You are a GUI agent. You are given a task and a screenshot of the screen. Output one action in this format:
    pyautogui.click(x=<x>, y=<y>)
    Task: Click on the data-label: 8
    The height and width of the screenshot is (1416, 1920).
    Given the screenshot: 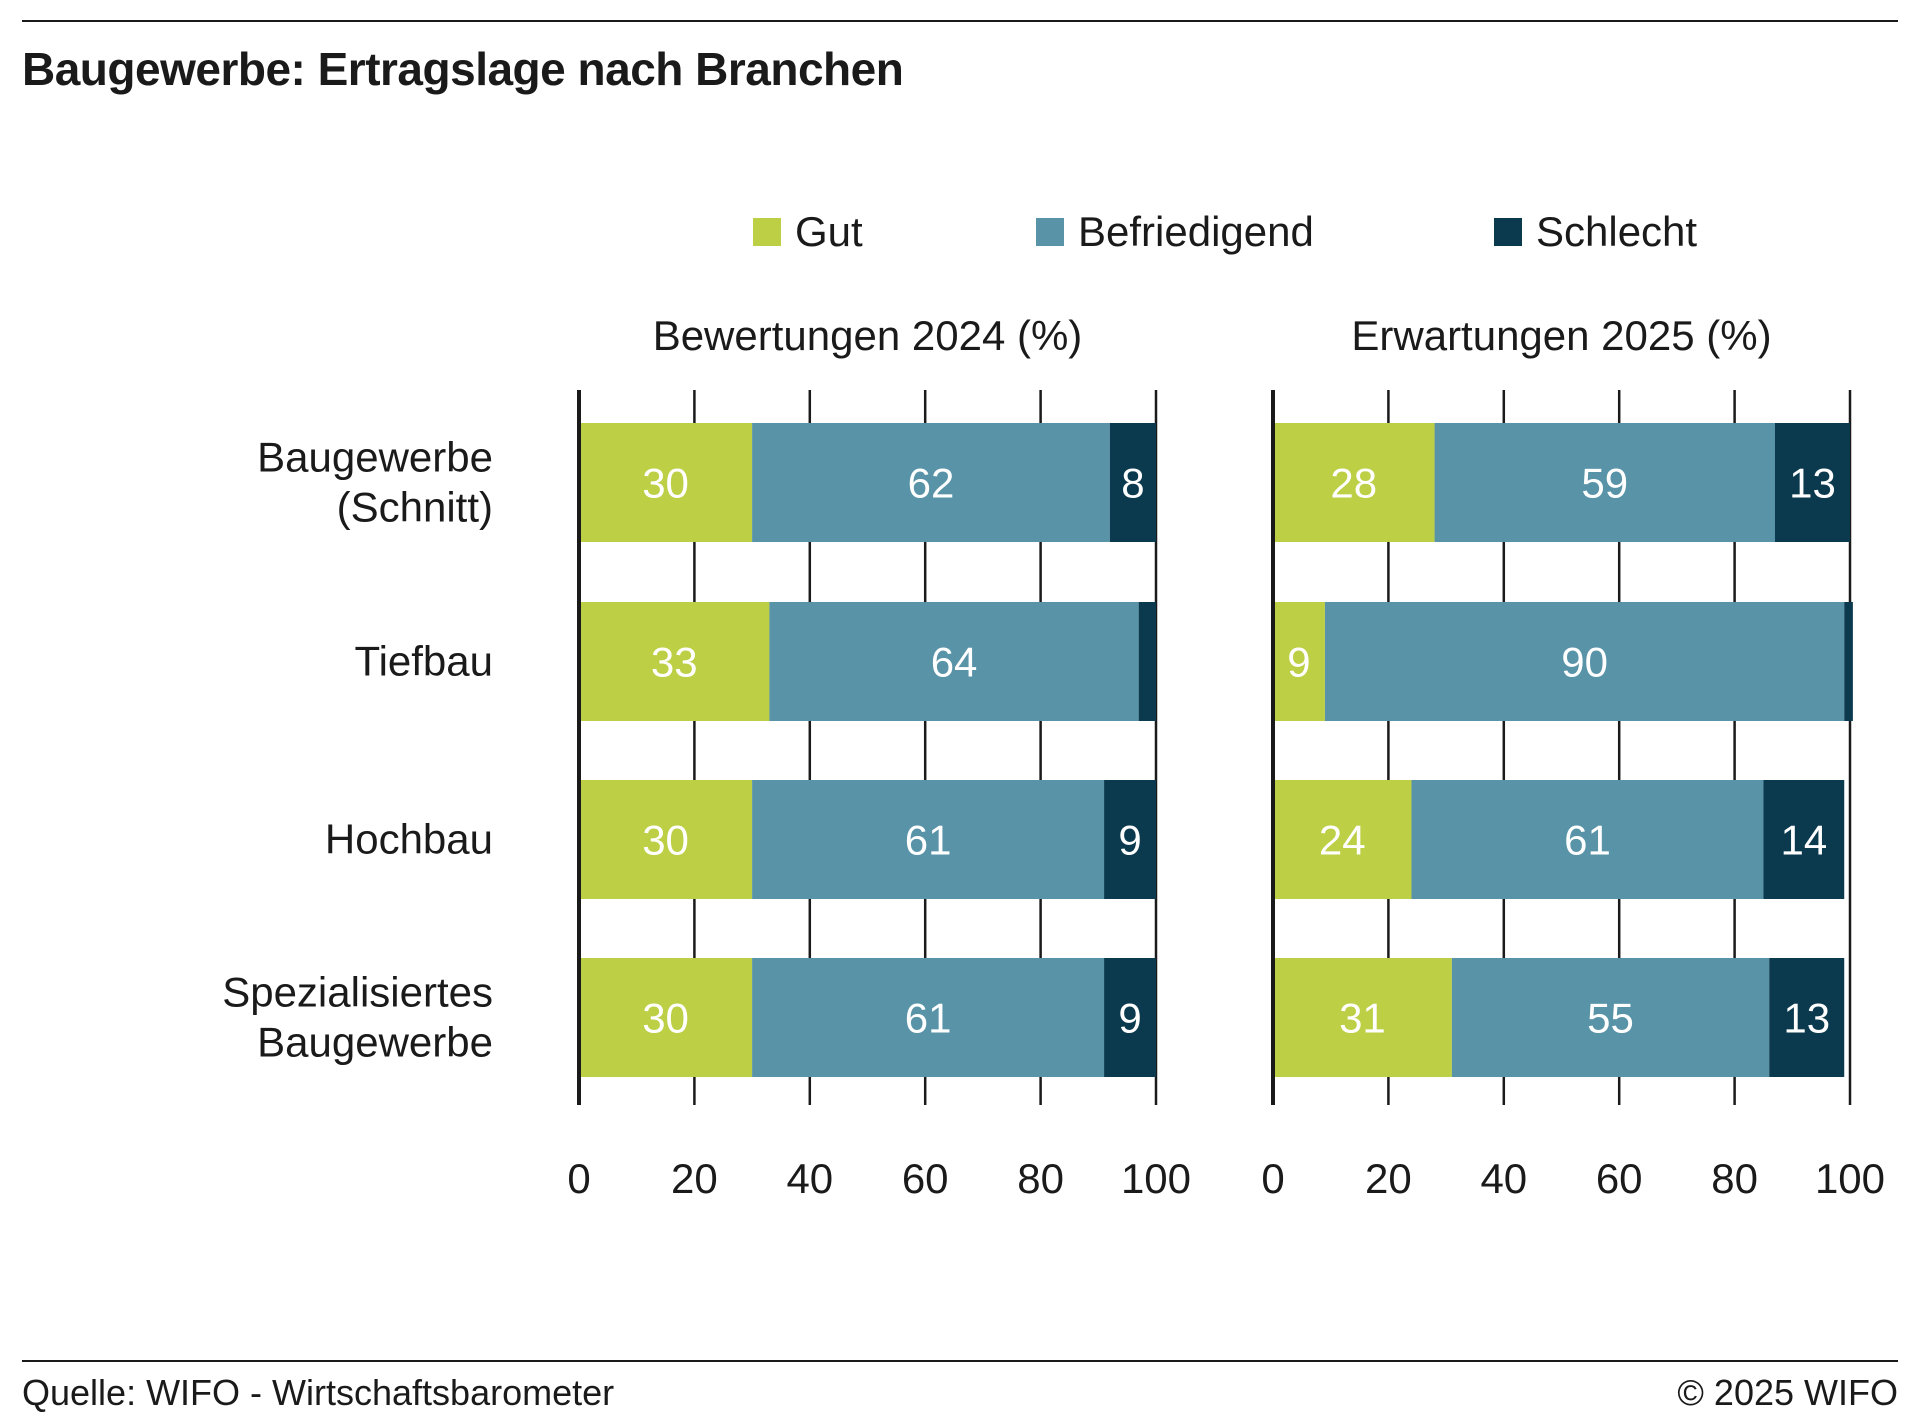 What is the action you would take?
    pyautogui.click(x=1132, y=483)
    